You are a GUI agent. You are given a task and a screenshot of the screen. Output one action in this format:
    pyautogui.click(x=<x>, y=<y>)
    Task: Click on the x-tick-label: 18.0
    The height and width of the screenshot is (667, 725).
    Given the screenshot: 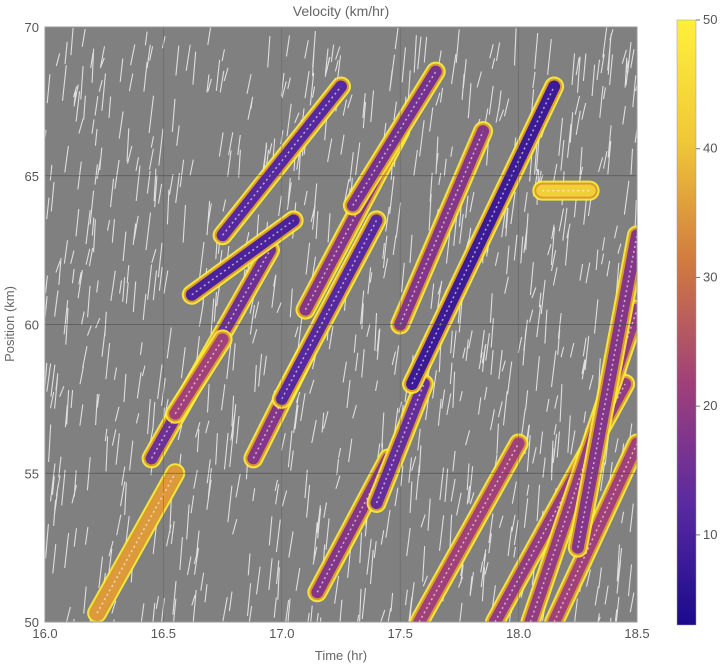 What is the action you would take?
    pyautogui.click(x=518, y=633)
    